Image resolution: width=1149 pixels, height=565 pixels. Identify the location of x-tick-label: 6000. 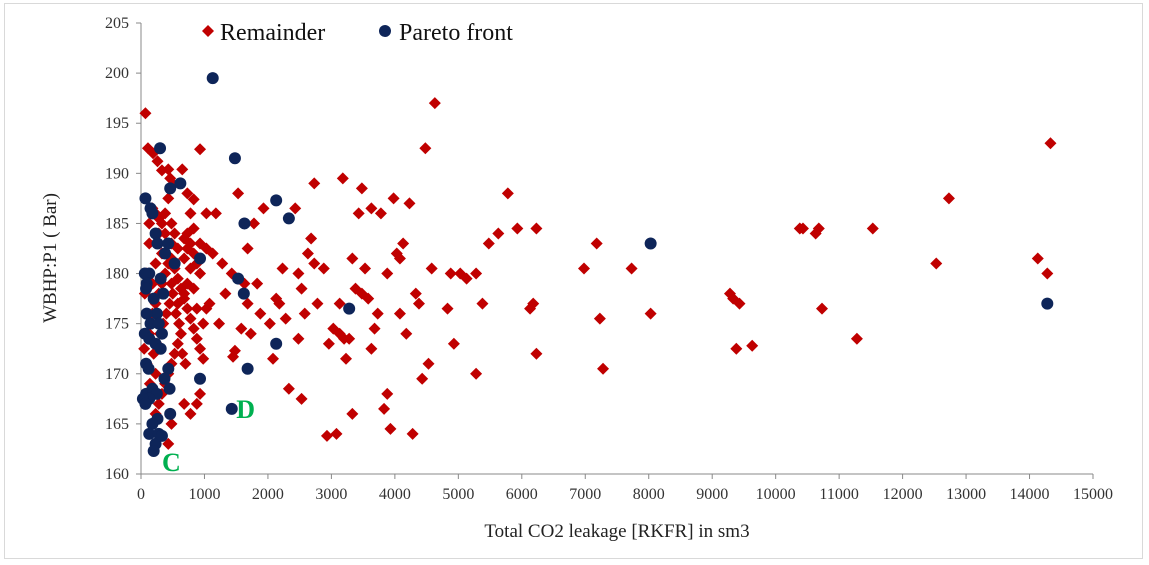
(522, 494).